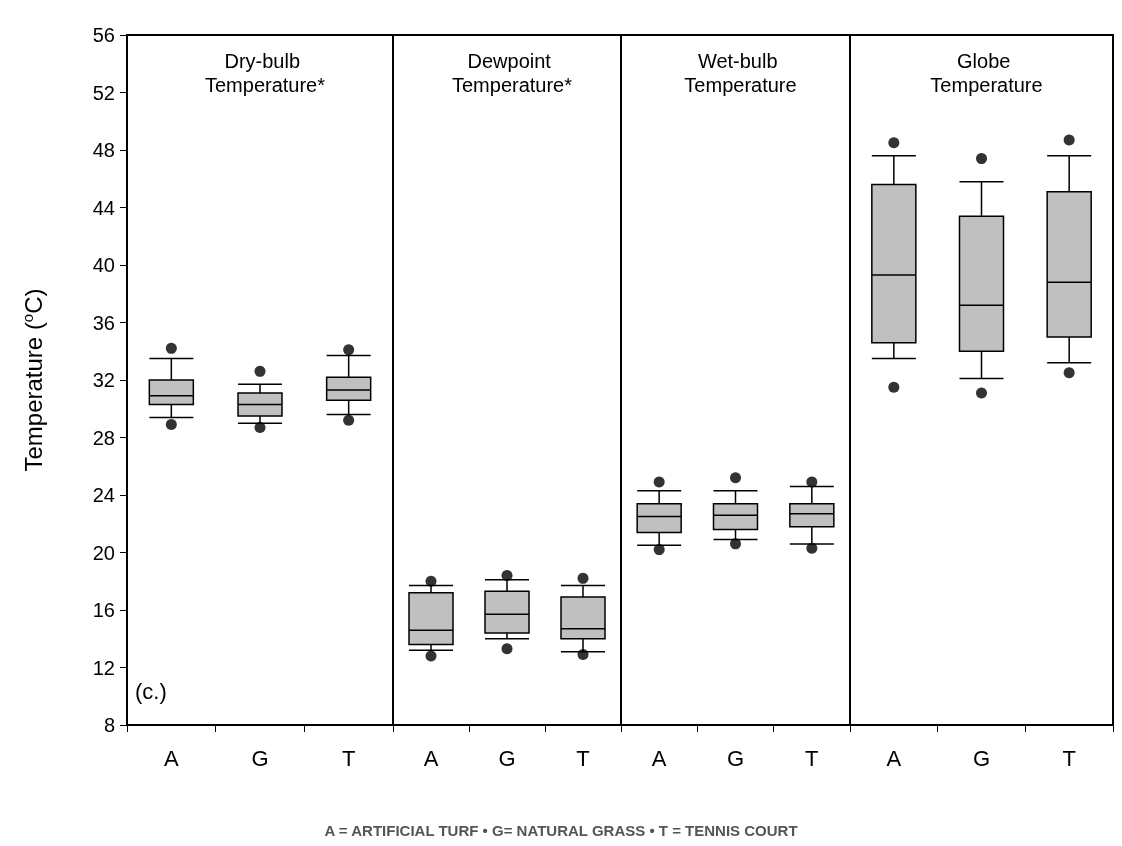 The height and width of the screenshot is (846, 1122). What do you see at coordinates (103, 437) in the screenshot?
I see `y-tick-label: 28` at bounding box center [103, 437].